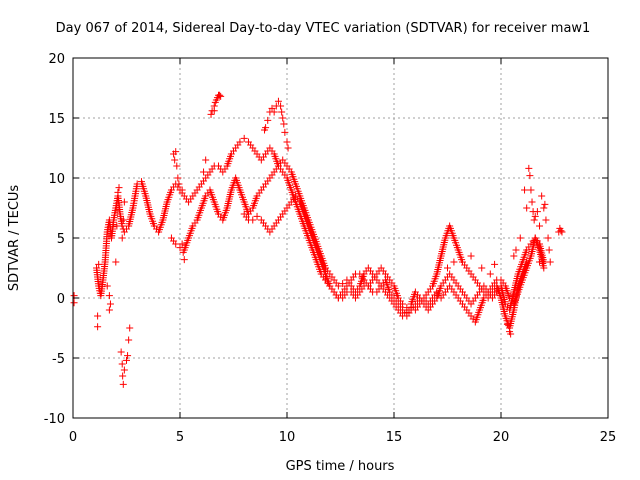  I want to click on y-tick-label: 10, so click(56, 179).